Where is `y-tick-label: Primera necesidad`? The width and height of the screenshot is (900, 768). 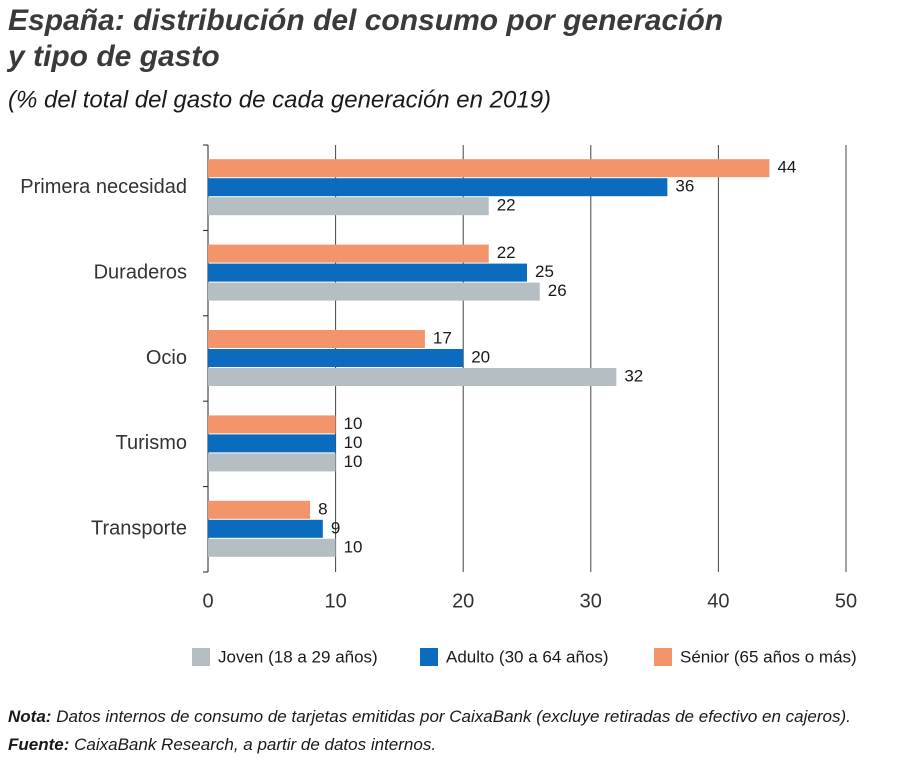
y-tick-label: Primera necesidad is located at coordinates (103, 187).